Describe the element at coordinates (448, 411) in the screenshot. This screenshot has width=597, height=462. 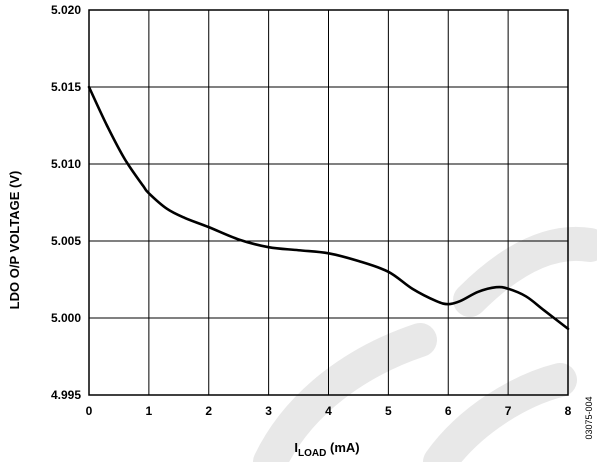
I see `x-tick-label: 6` at that location.